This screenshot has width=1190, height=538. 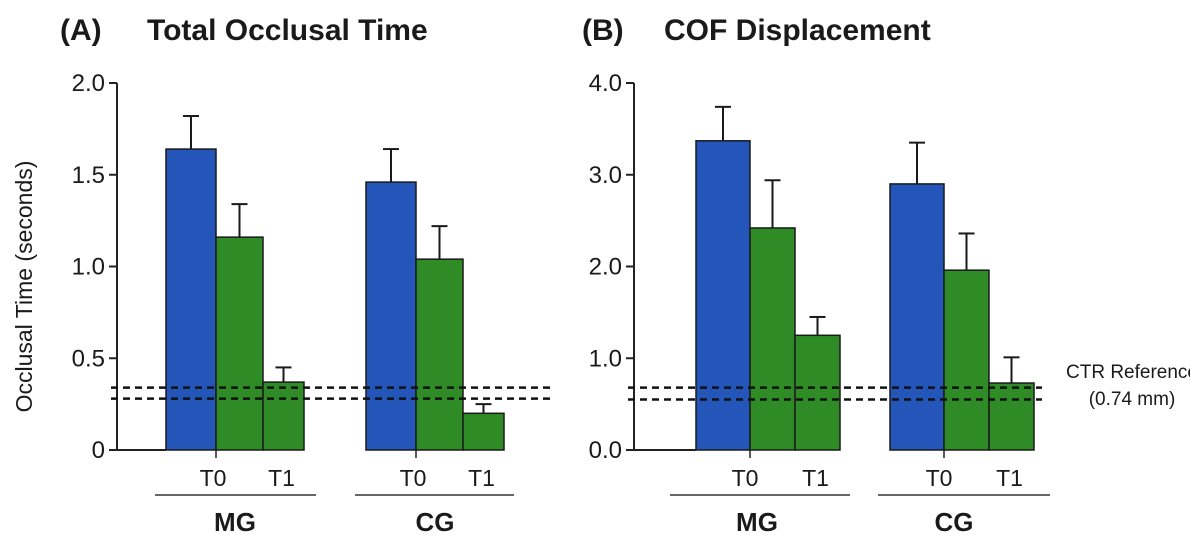 What do you see at coordinates (605, 267) in the screenshot?
I see `panel-b-y-tick-label: 2.0` at bounding box center [605, 267].